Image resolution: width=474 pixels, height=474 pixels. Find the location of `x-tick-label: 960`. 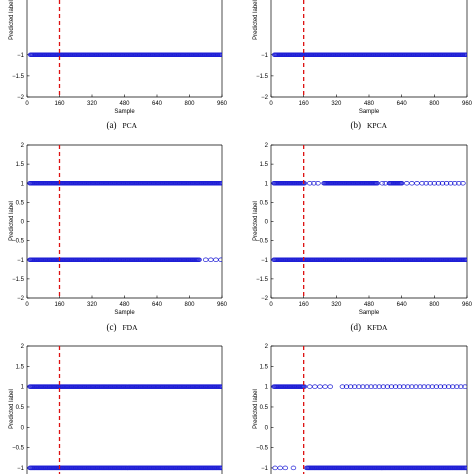

x-tick-label: 960 is located at coordinates (222, 104).